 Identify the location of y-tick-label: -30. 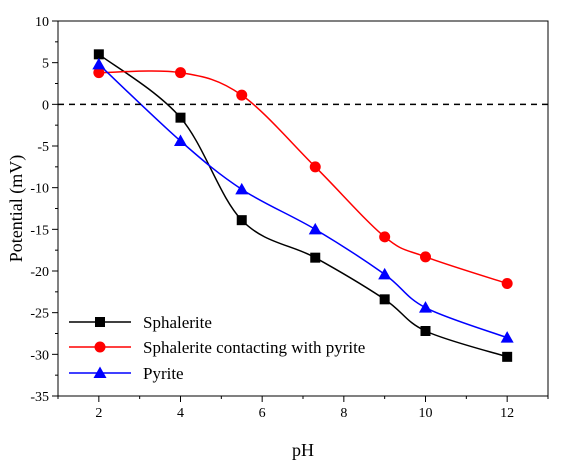
(39, 355).